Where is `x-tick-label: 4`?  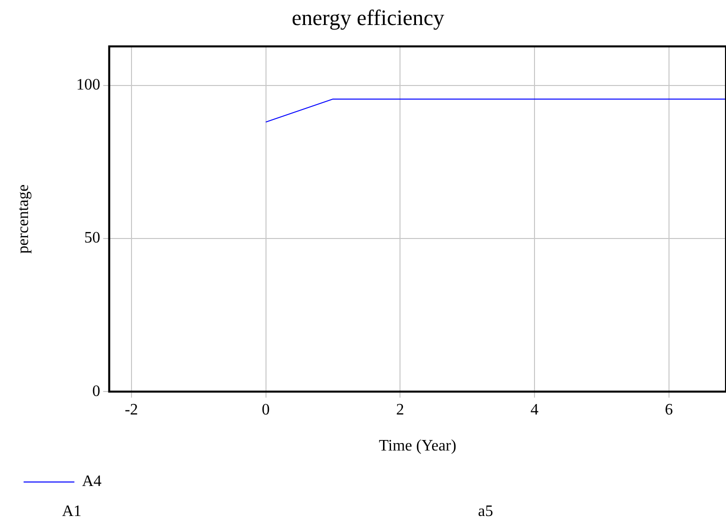
x-tick-label: 4 is located at coordinates (534, 409).